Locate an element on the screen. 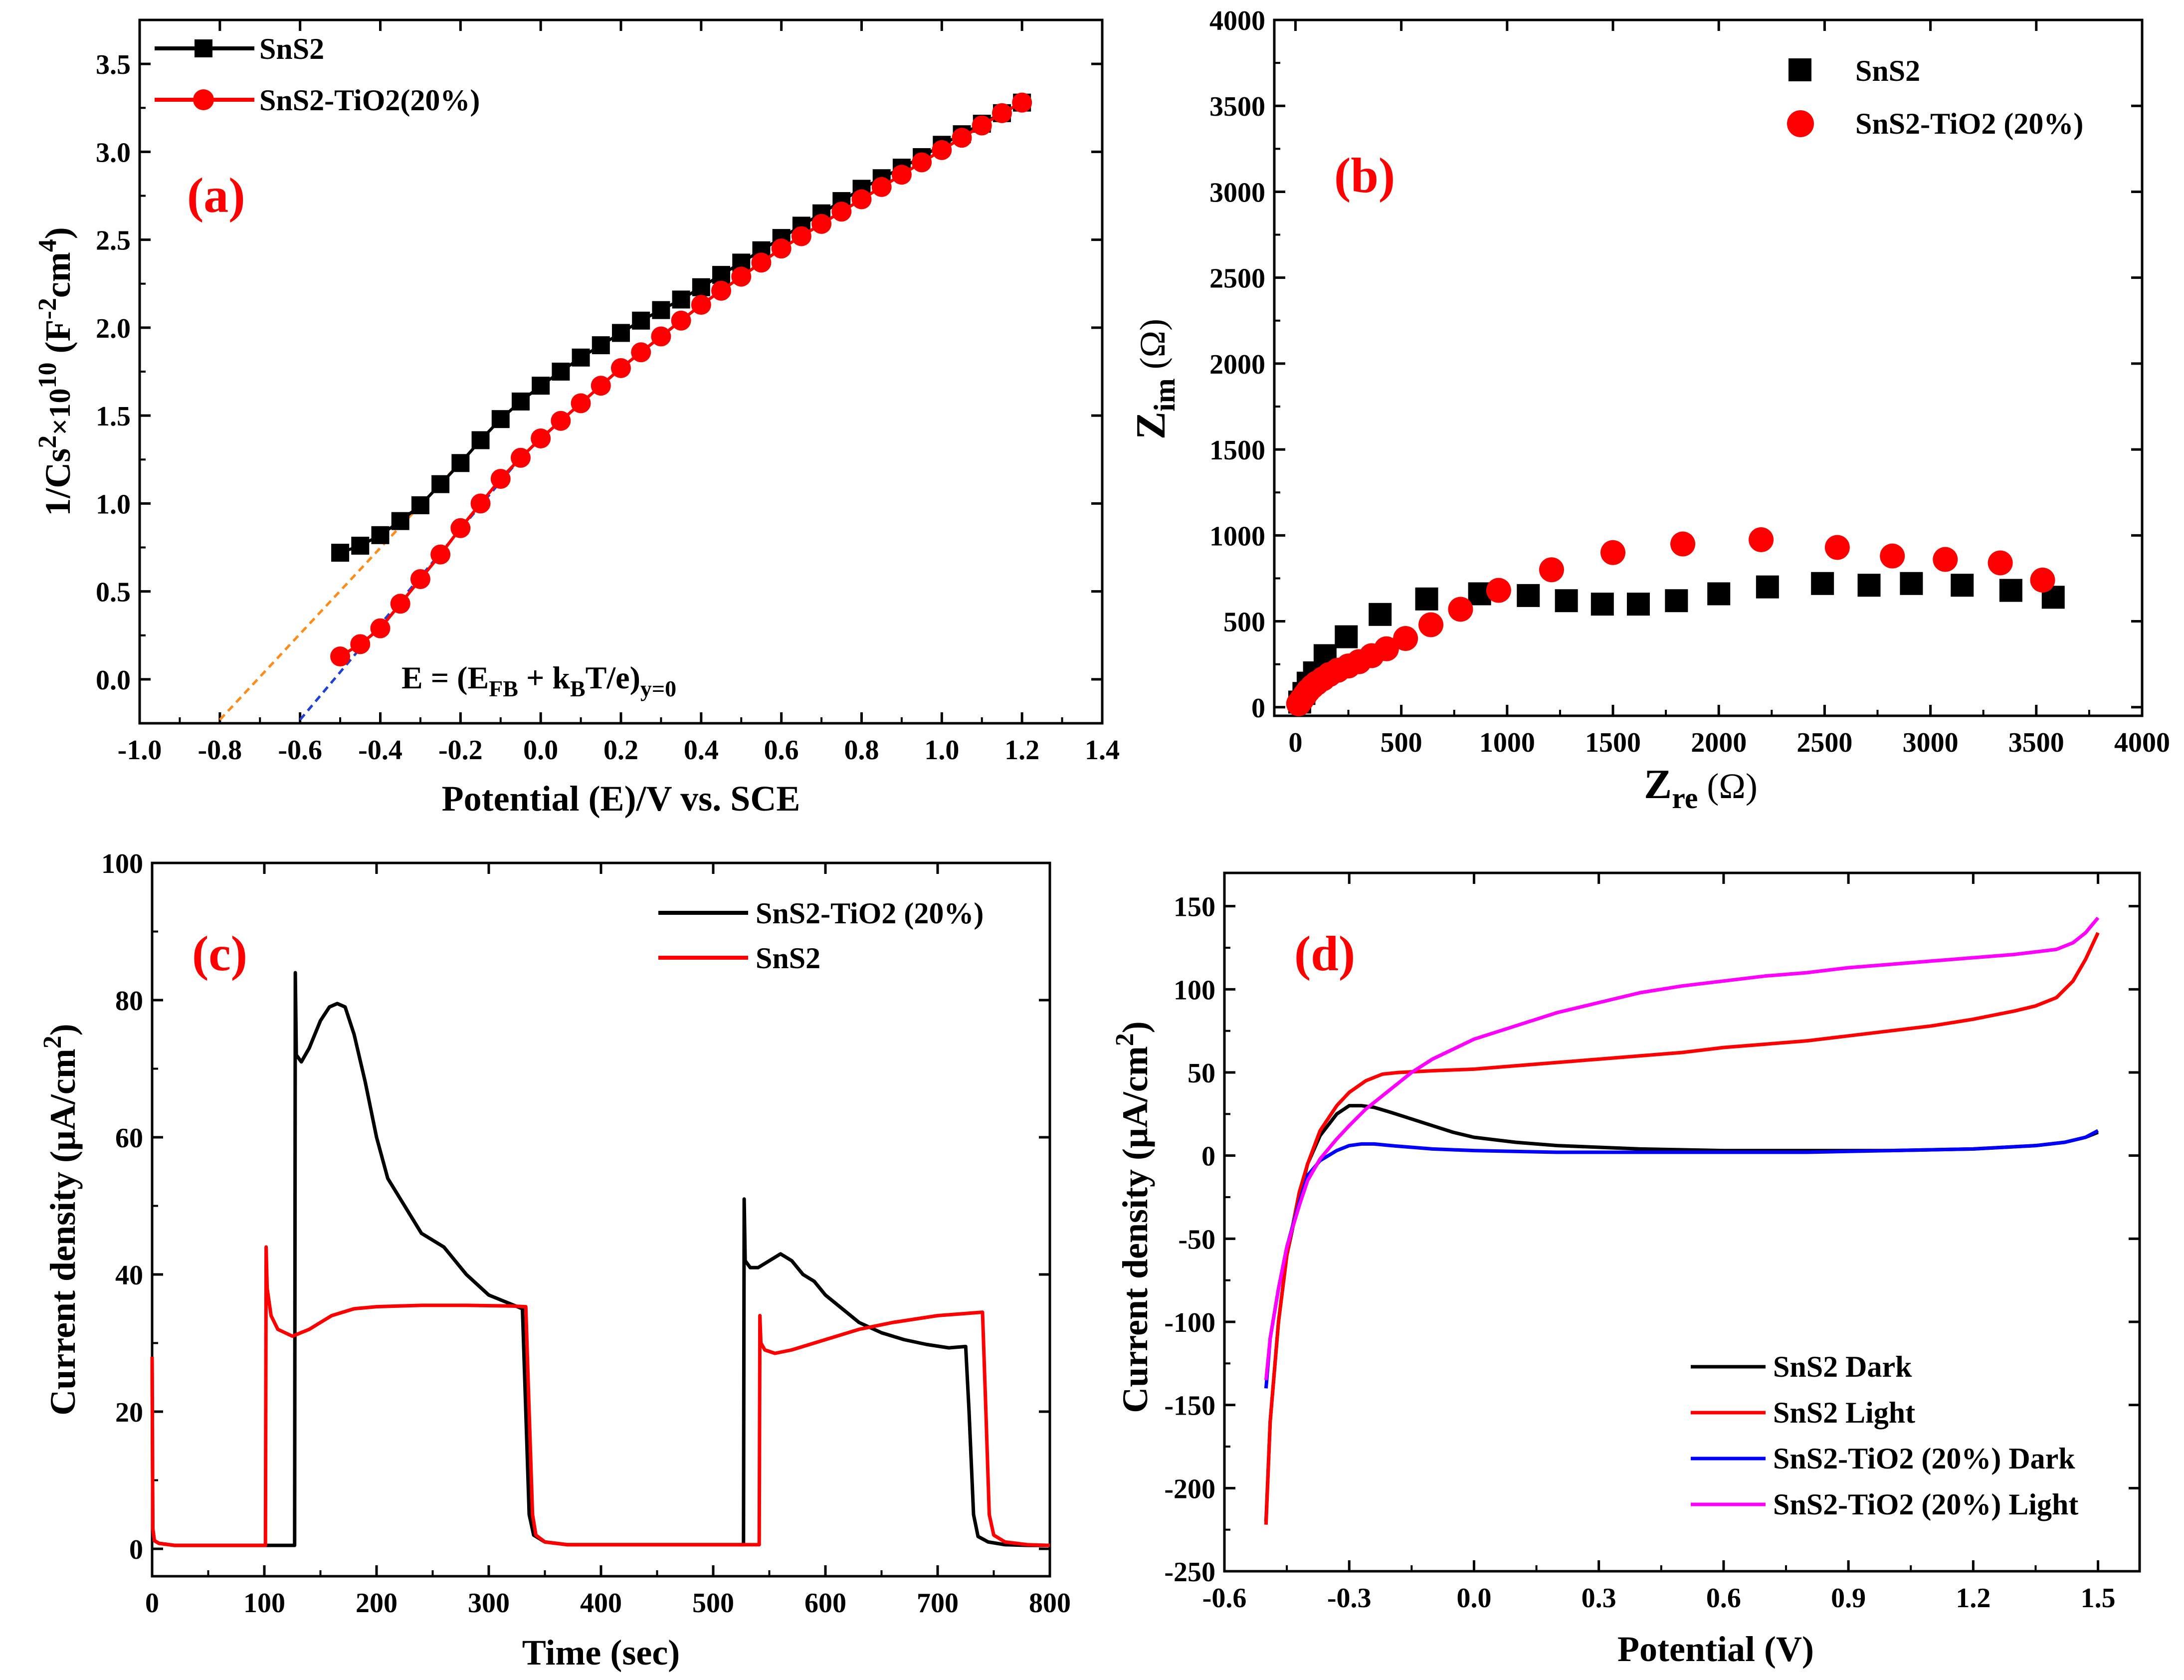 Image resolution: width=2184 pixels, height=1680 pixels. panel-d-x-axis-label: Potential (V) is located at coordinates (1715, 1649).